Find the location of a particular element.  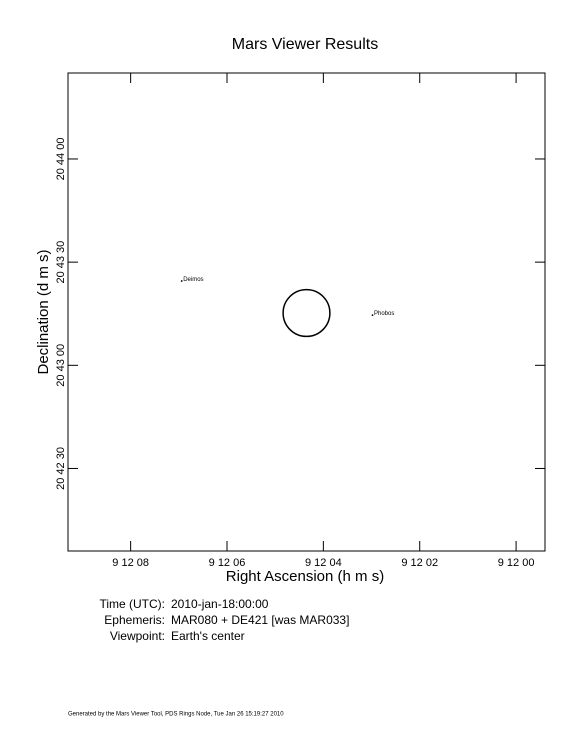

x-tick-label: 9 12 04 is located at coordinates (323, 563).